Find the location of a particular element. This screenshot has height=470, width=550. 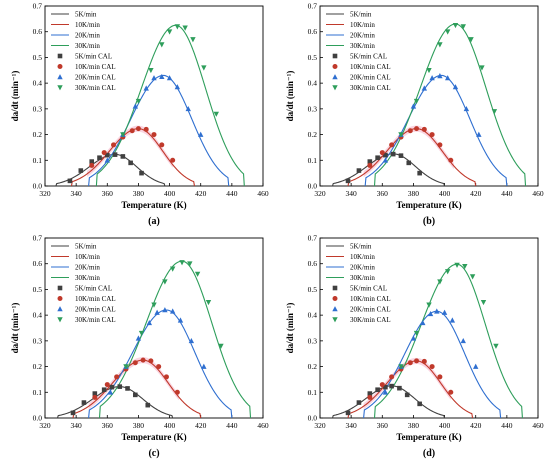

panel-label: (b) is located at coordinates (429, 221).